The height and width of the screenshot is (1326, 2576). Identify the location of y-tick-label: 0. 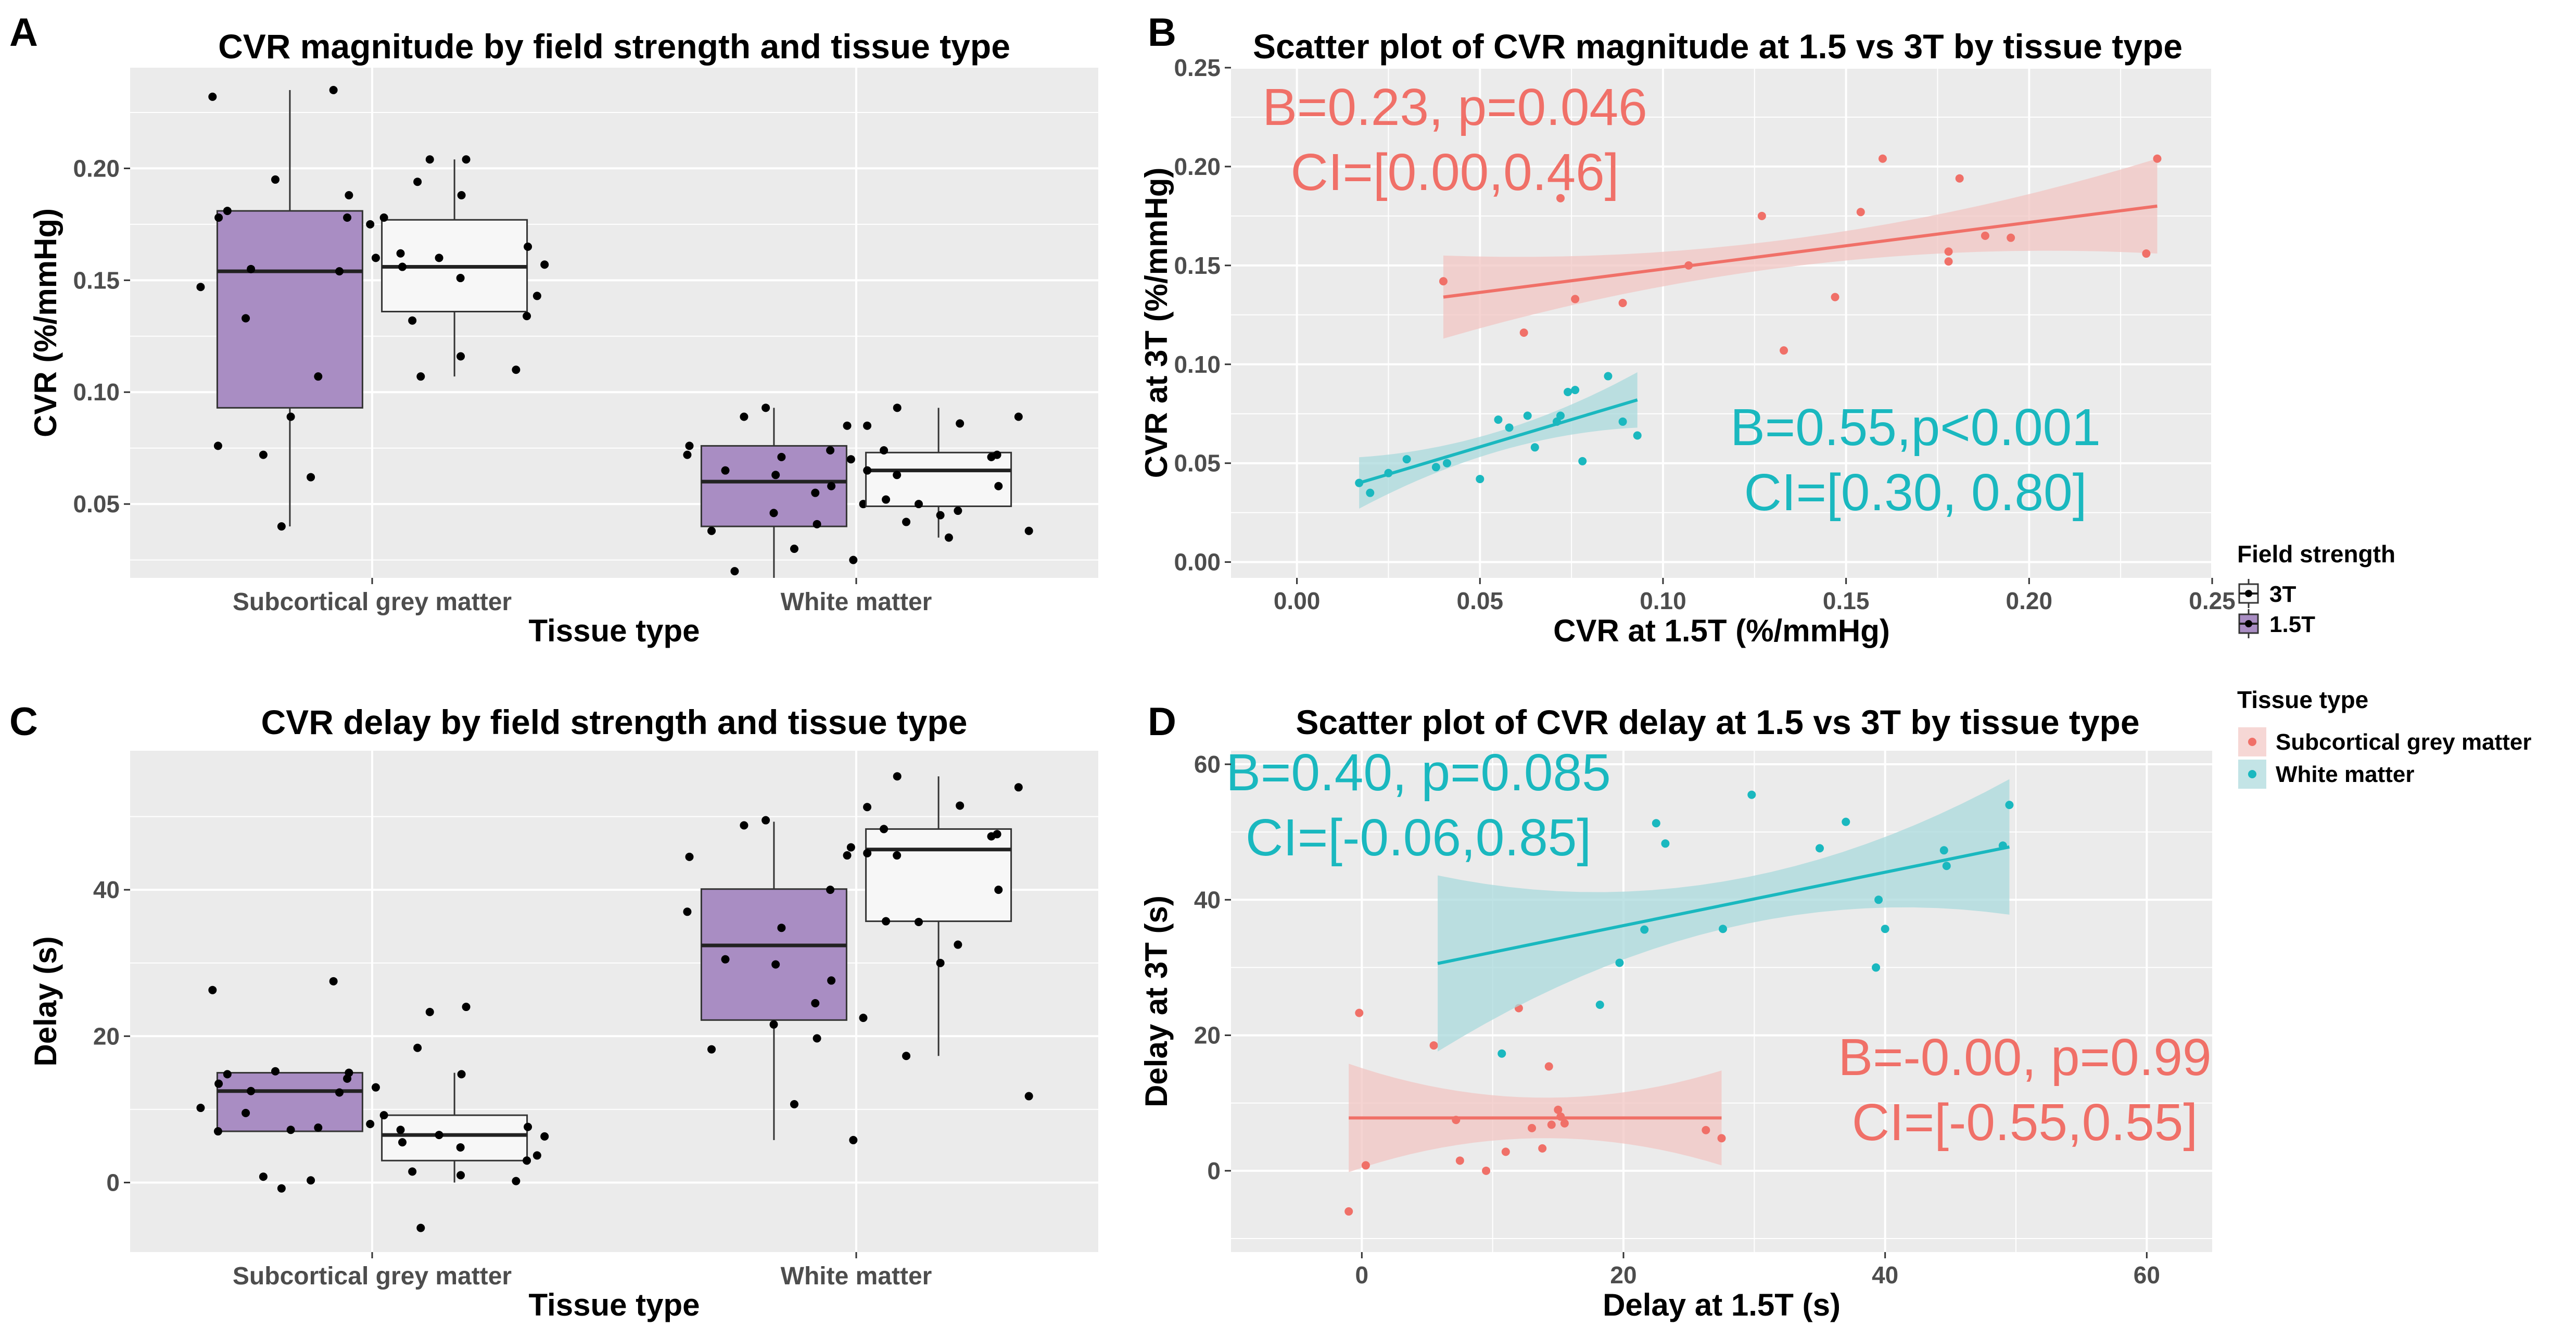
(113, 1182).